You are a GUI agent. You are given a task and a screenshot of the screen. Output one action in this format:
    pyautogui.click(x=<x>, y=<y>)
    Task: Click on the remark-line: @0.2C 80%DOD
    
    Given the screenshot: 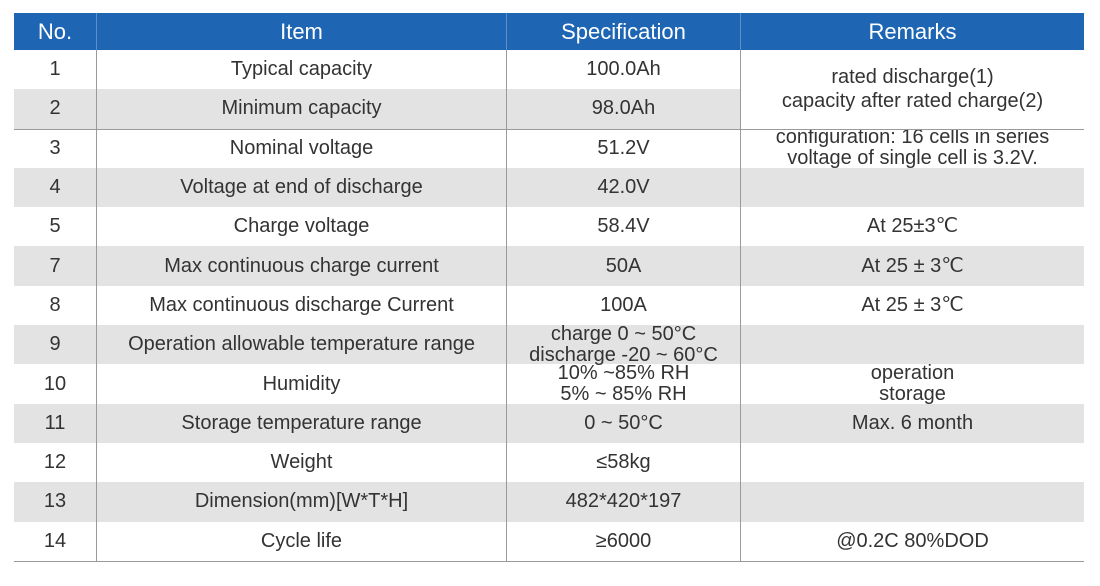 What is the action you would take?
    pyautogui.click(x=912, y=540)
    